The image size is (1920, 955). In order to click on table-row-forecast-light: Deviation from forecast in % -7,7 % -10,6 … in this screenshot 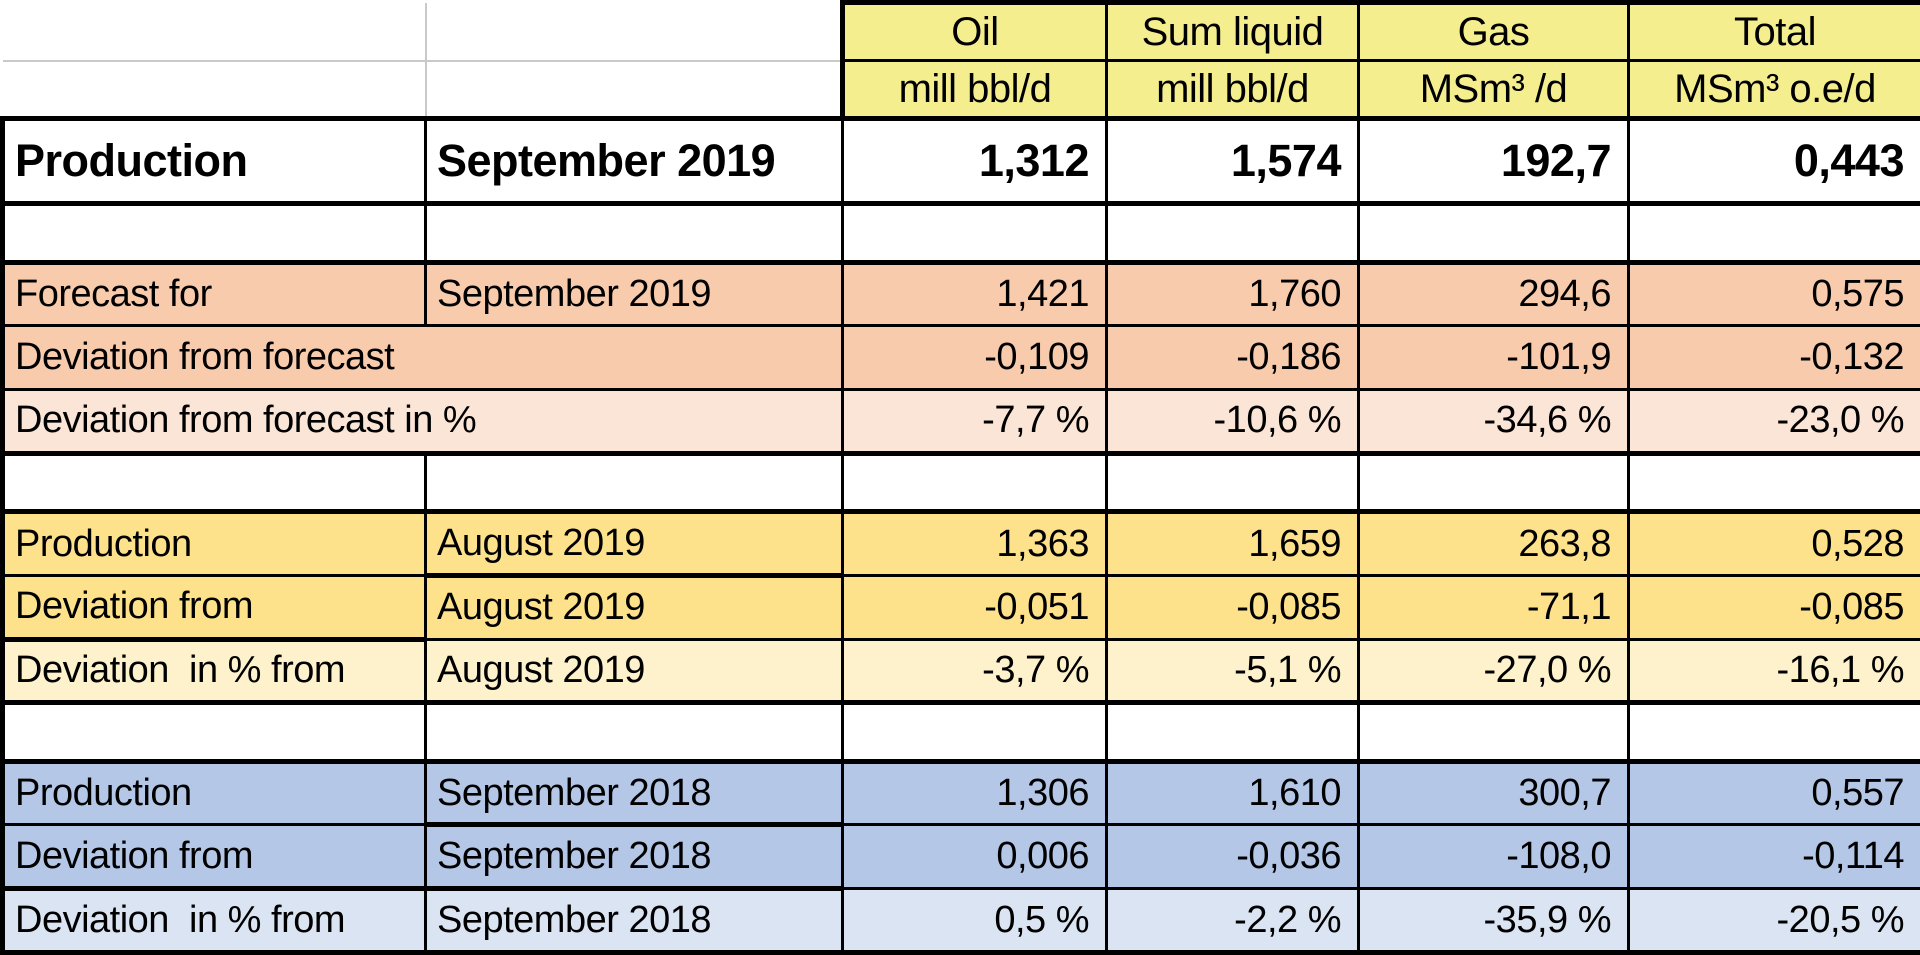, I will do `click(960, 421)`.